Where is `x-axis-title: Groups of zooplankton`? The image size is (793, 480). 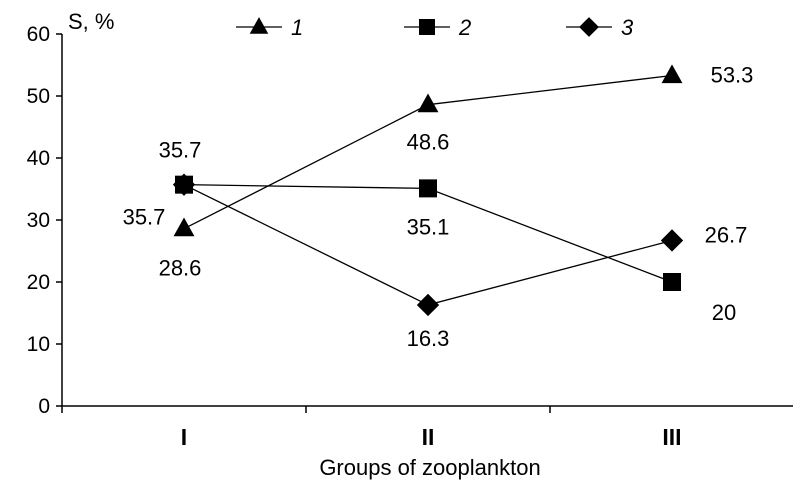
x-axis-title: Groups of zooplankton is located at coordinates (429, 467).